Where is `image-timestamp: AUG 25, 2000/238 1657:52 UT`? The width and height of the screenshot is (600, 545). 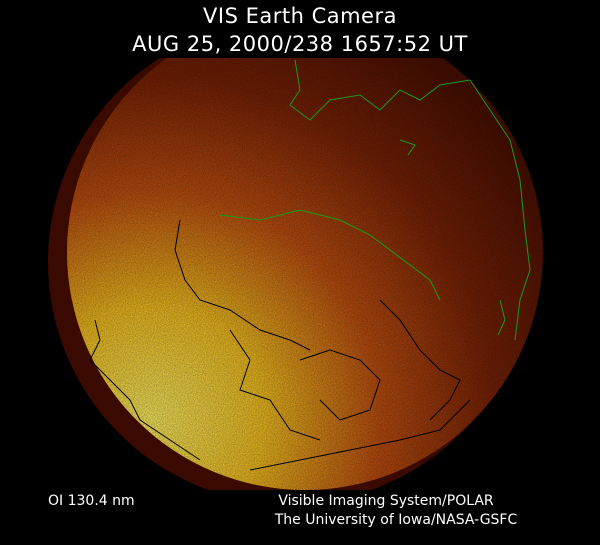 image-timestamp: AUG 25, 2000/238 1657:52 UT is located at coordinates (300, 44).